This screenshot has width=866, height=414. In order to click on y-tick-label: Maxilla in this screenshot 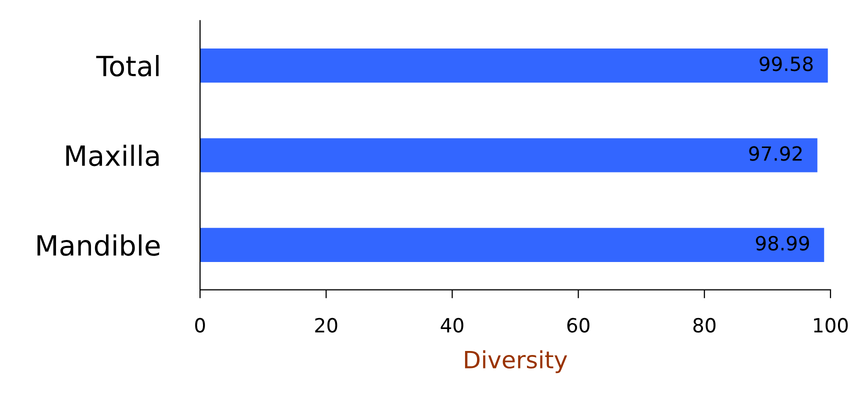, I will do `click(112, 155)`.